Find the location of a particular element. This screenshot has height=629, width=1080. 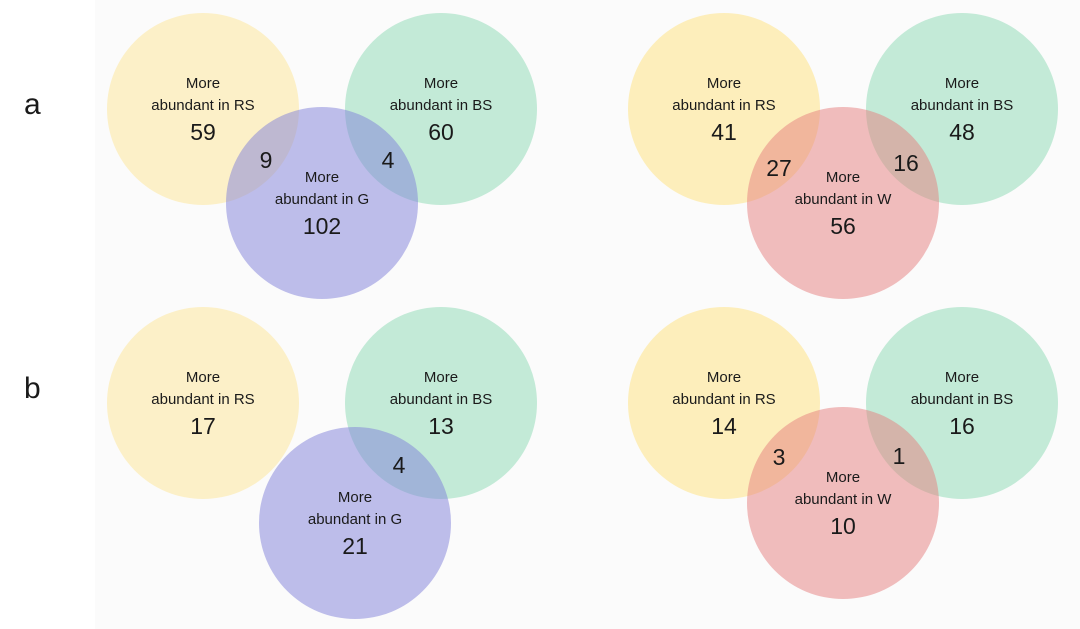

bs-w-overlap-count: 16 is located at coordinates (906, 163).